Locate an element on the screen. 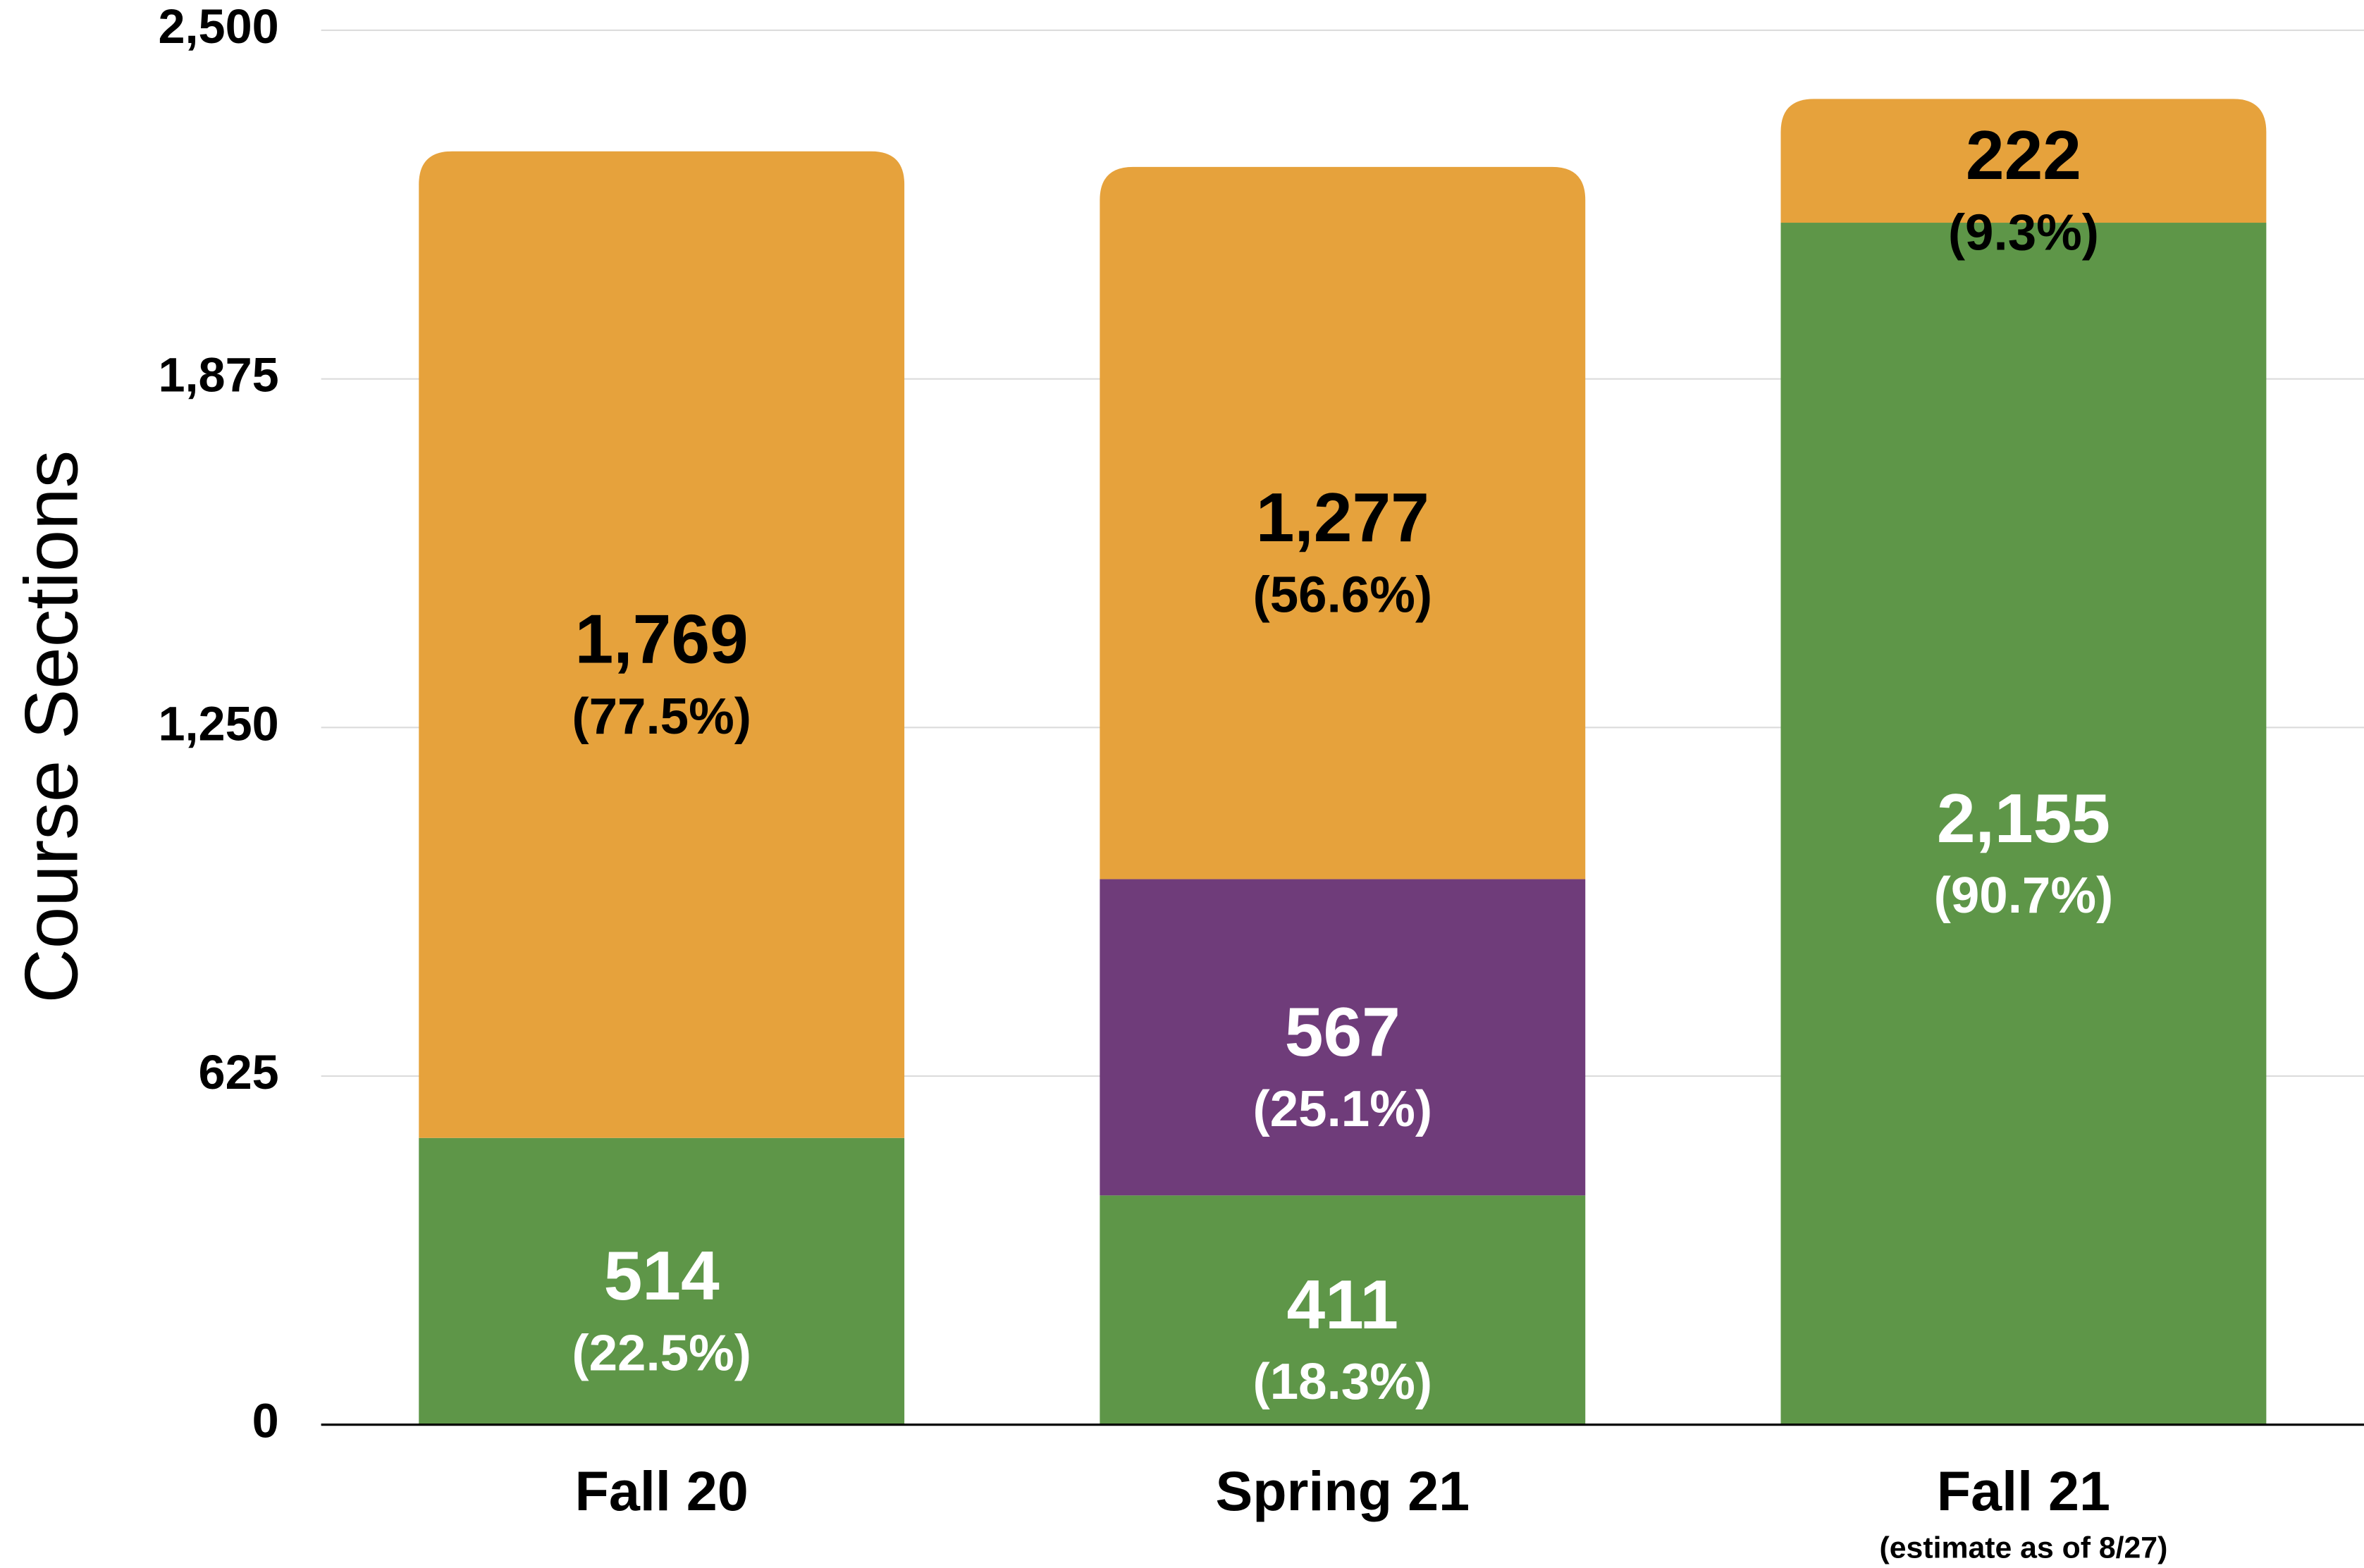 This screenshot has height=1568, width=2364. percent-label: (18.3%) is located at coordinates (1342, 1381).